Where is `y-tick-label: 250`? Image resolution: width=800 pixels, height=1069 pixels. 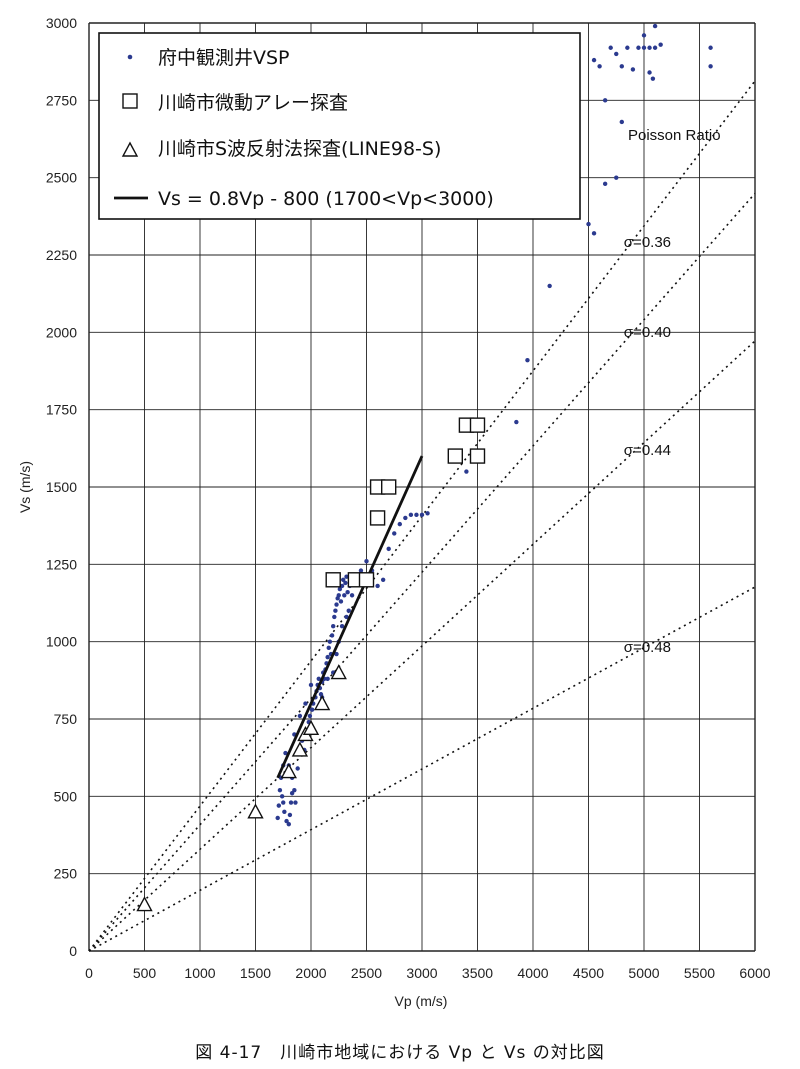 y-tick-label: 250 is located at coordinates (66, 874).